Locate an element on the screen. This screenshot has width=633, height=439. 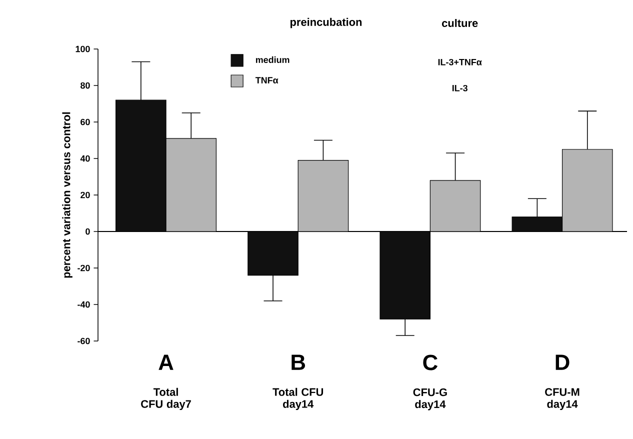
annotation: IL-3+TNFα is located at coordinates (460, 62).